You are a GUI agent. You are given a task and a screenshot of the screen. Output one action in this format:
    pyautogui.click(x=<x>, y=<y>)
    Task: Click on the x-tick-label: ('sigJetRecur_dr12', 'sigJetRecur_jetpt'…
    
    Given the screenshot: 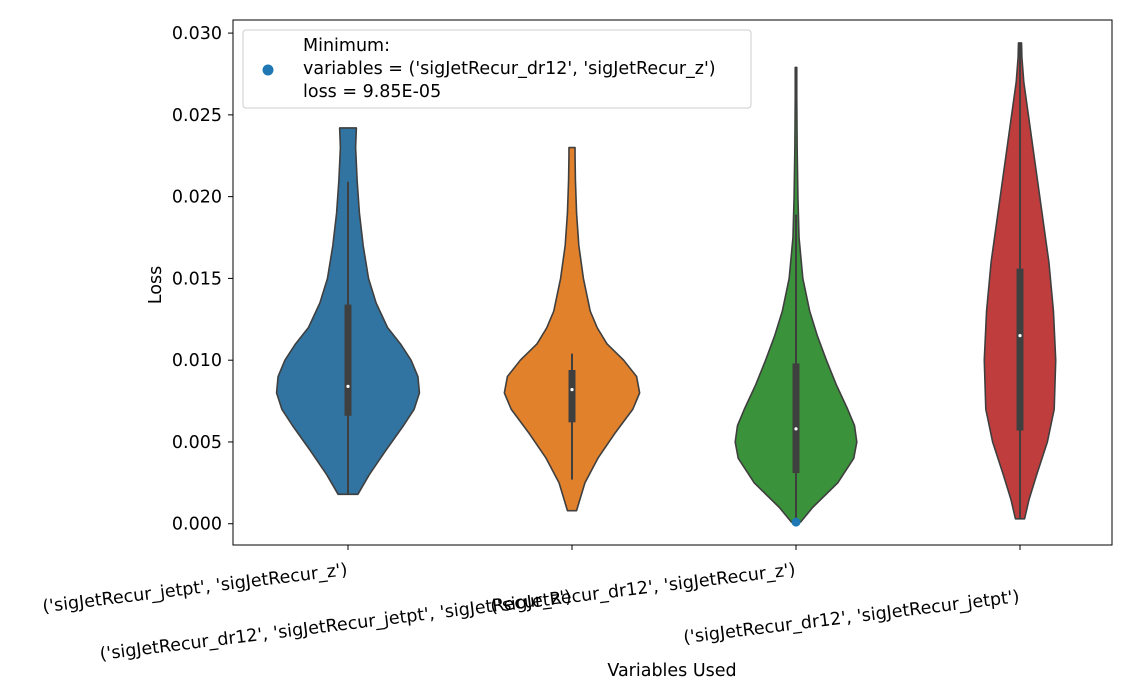 What is the action you would take?
    pyautogui.click(x=851, y=617)
    